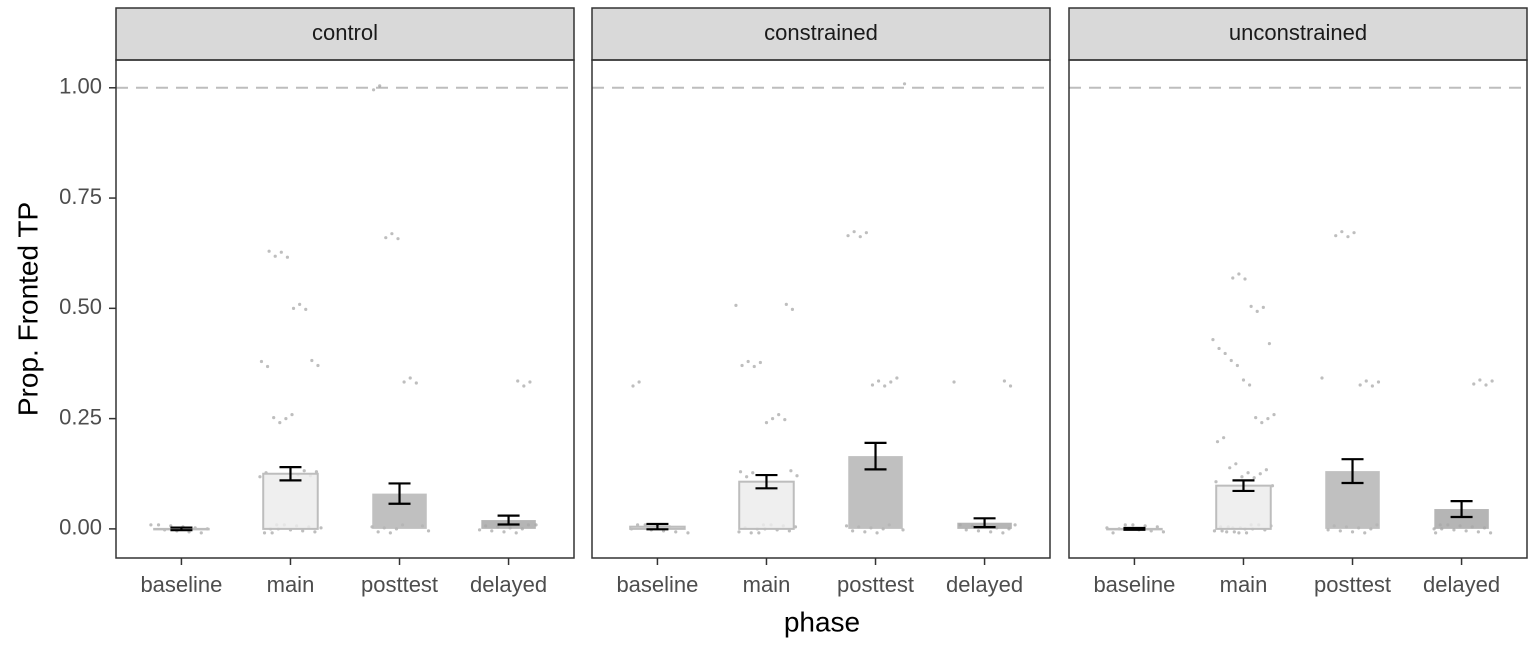 This screenshot has width=1535, height=648. Describe the element at coordinates (1244, 584) in the screenshot. I see `x-tick-label: main` at that location.